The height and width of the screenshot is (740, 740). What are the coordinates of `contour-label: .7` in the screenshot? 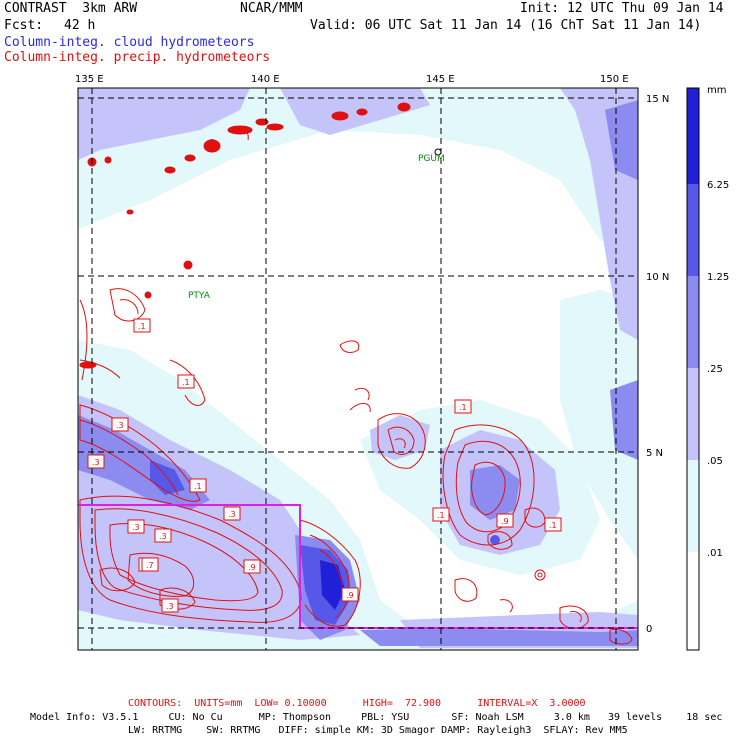 It's located at (150, 564).